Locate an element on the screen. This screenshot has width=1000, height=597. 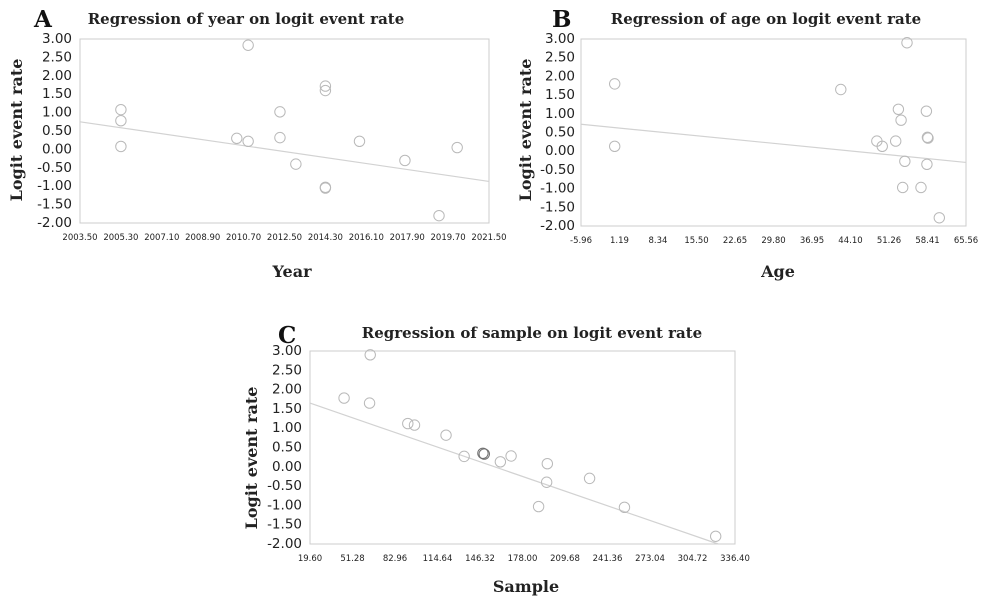
panel-c-x-tick-label: 209.68 is located at coordinates (565, 559).